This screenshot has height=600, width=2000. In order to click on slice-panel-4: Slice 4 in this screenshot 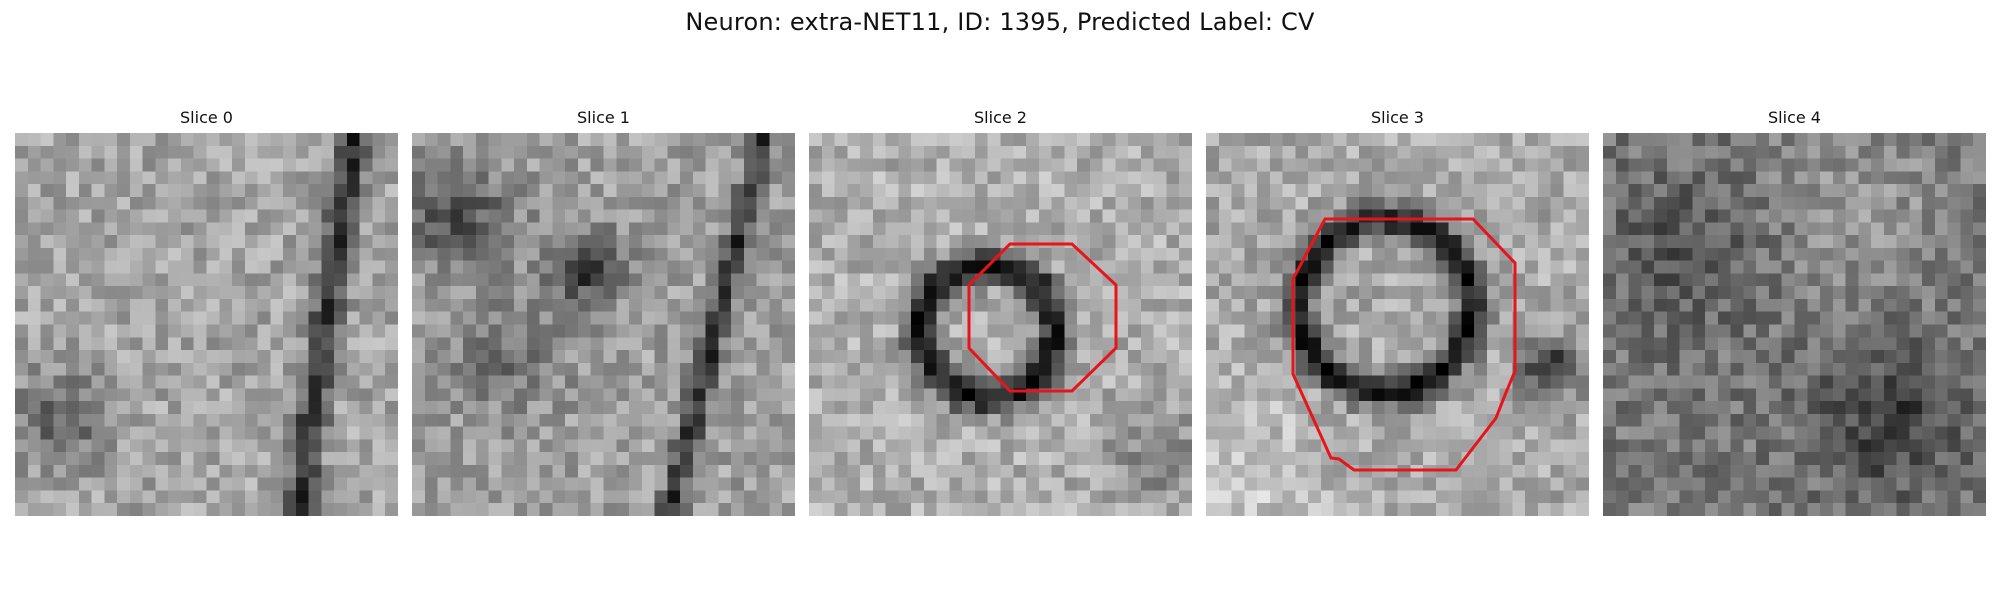, I will do `click(1794, 311)`.